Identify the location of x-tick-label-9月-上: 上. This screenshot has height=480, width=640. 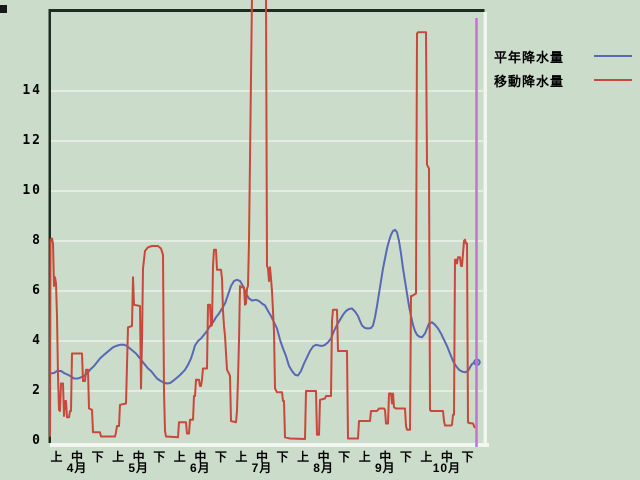
(364, 457).